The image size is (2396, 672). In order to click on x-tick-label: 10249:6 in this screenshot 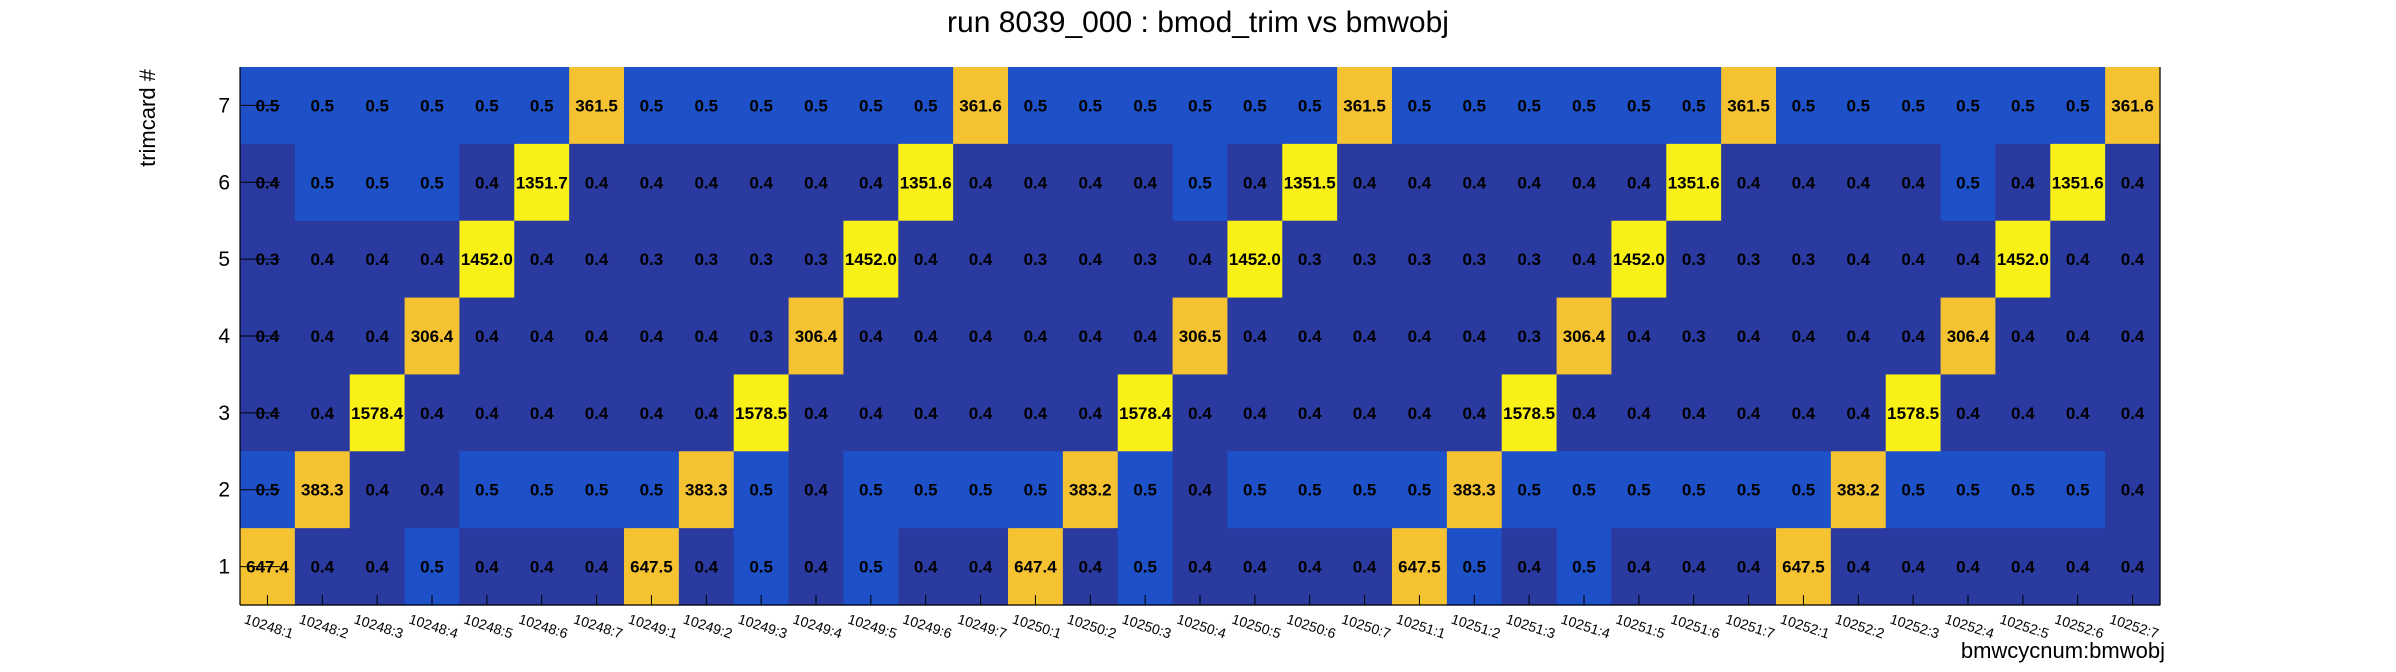, I will do `click(927, 626)`.